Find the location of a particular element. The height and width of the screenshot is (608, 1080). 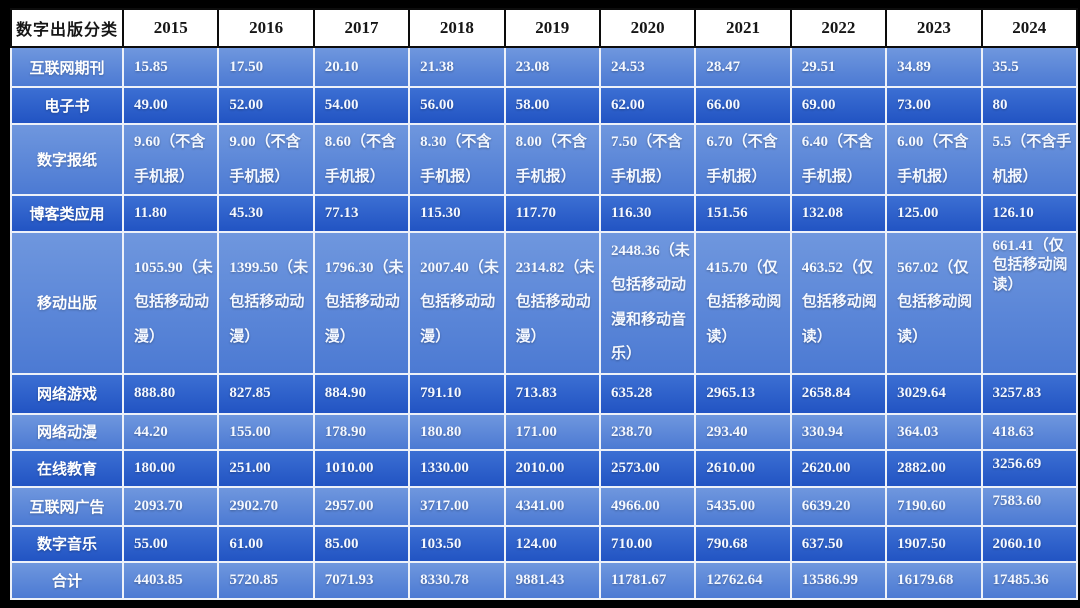

value-cell: 9.60（不含手机报） is located at coordinates (170, 159).